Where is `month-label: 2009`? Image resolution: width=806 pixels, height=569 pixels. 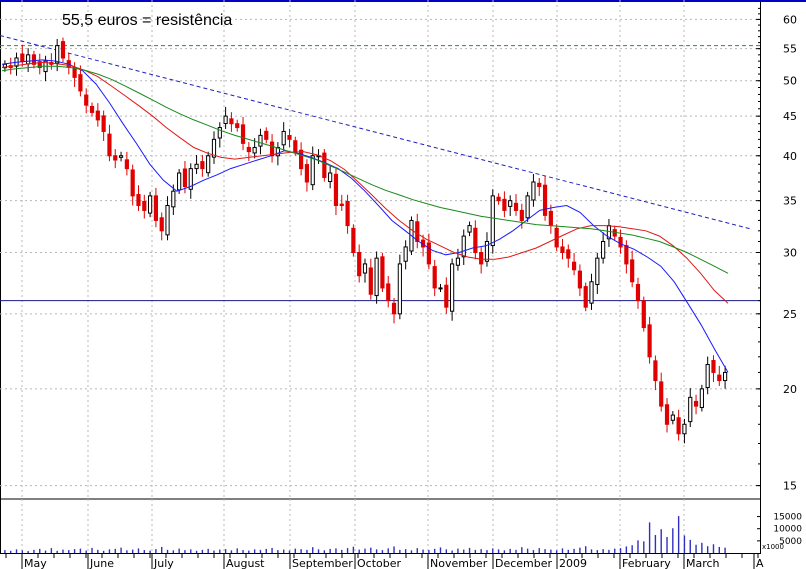 month-label: 2009 is located at coordinates (573, 563).